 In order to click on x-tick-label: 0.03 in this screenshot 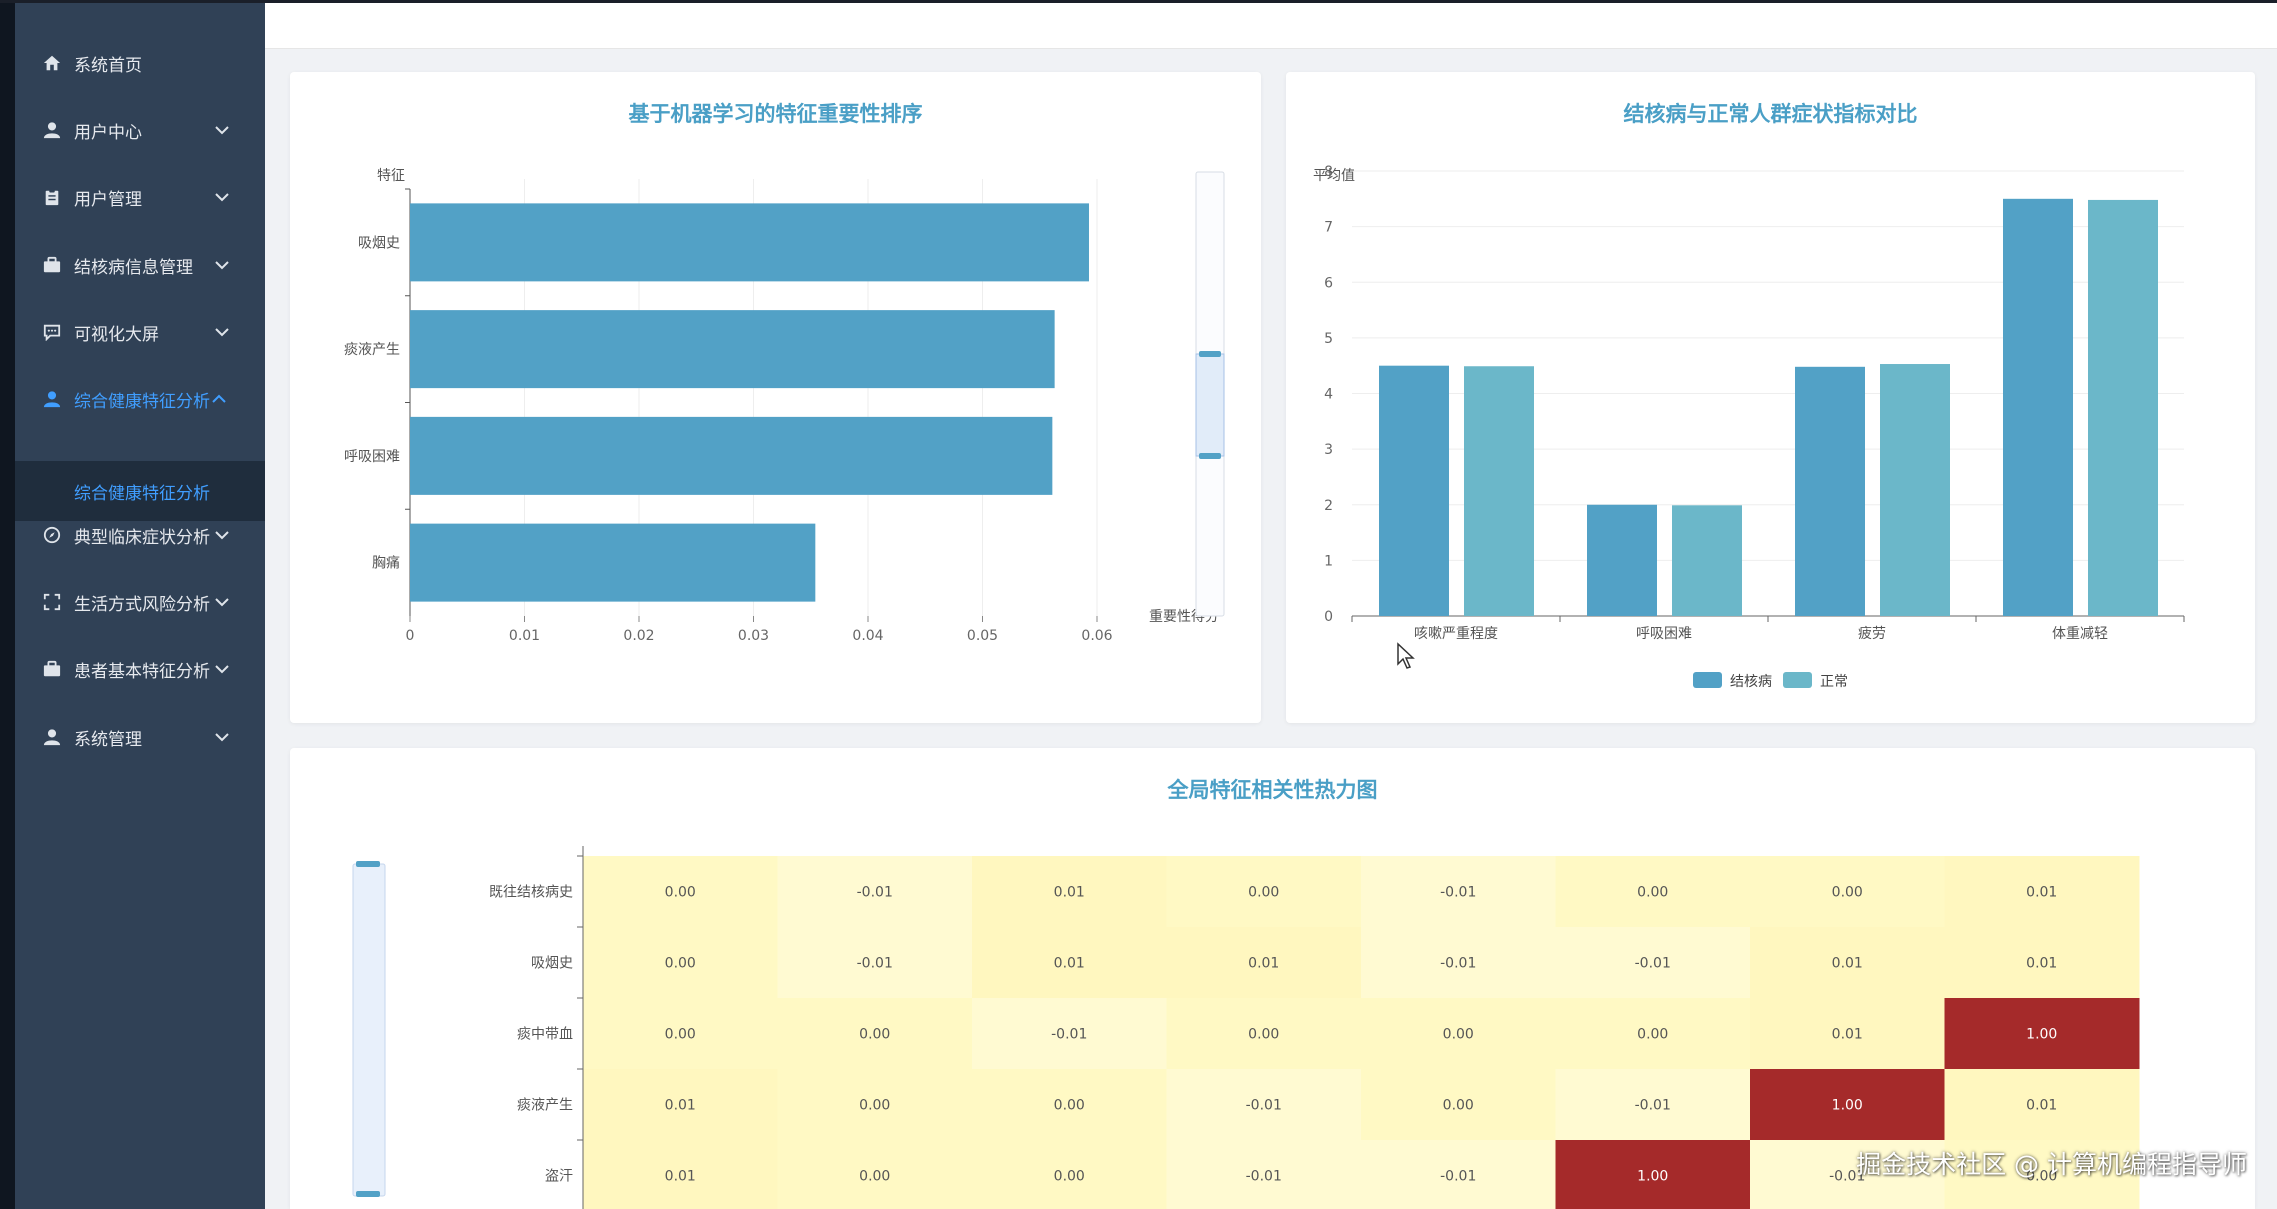, I will do `click(753, 636)`.